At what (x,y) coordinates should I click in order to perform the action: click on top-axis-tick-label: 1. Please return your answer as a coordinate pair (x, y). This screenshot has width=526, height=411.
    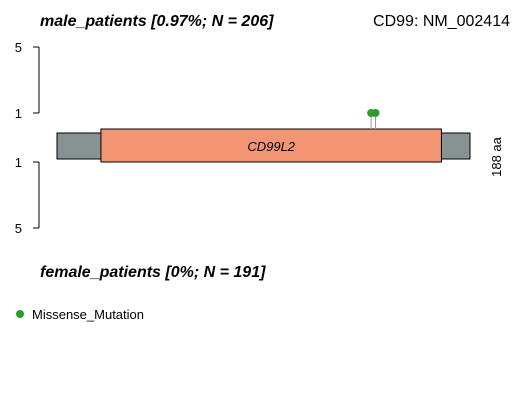
    Looking at the image, I should click on (18, 113).